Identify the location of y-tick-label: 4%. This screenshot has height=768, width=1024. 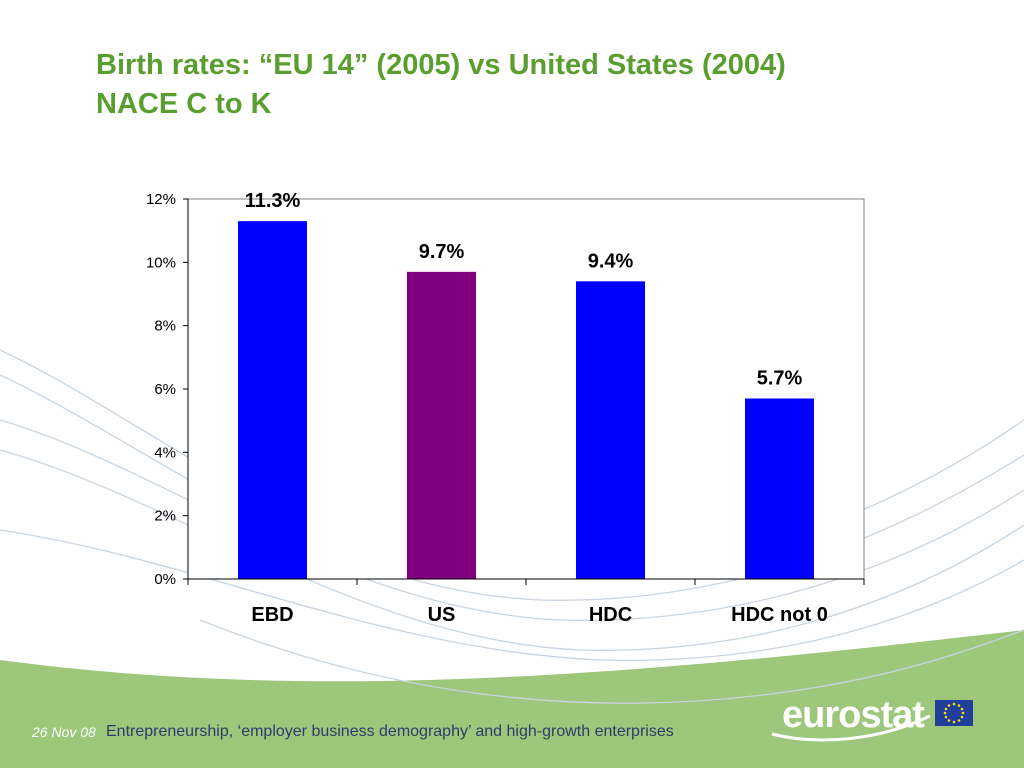
(165, 452).